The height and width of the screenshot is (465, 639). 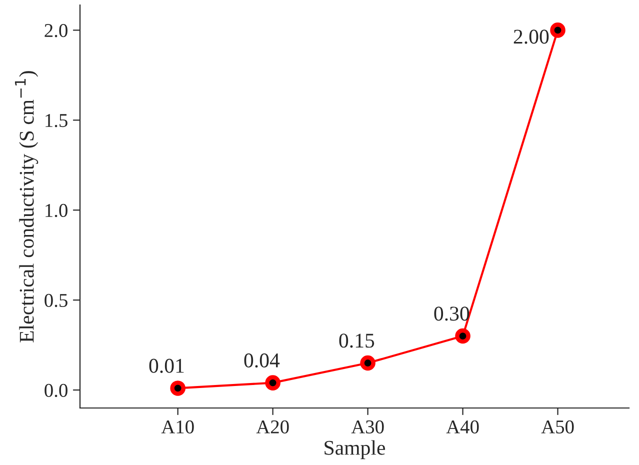 What do you see at coordinates (26, 206) in the screenshot?
I see `y-axis-title: Electrical conductivity (S cm$^{−1}$)` at bounding box center [26, 206].